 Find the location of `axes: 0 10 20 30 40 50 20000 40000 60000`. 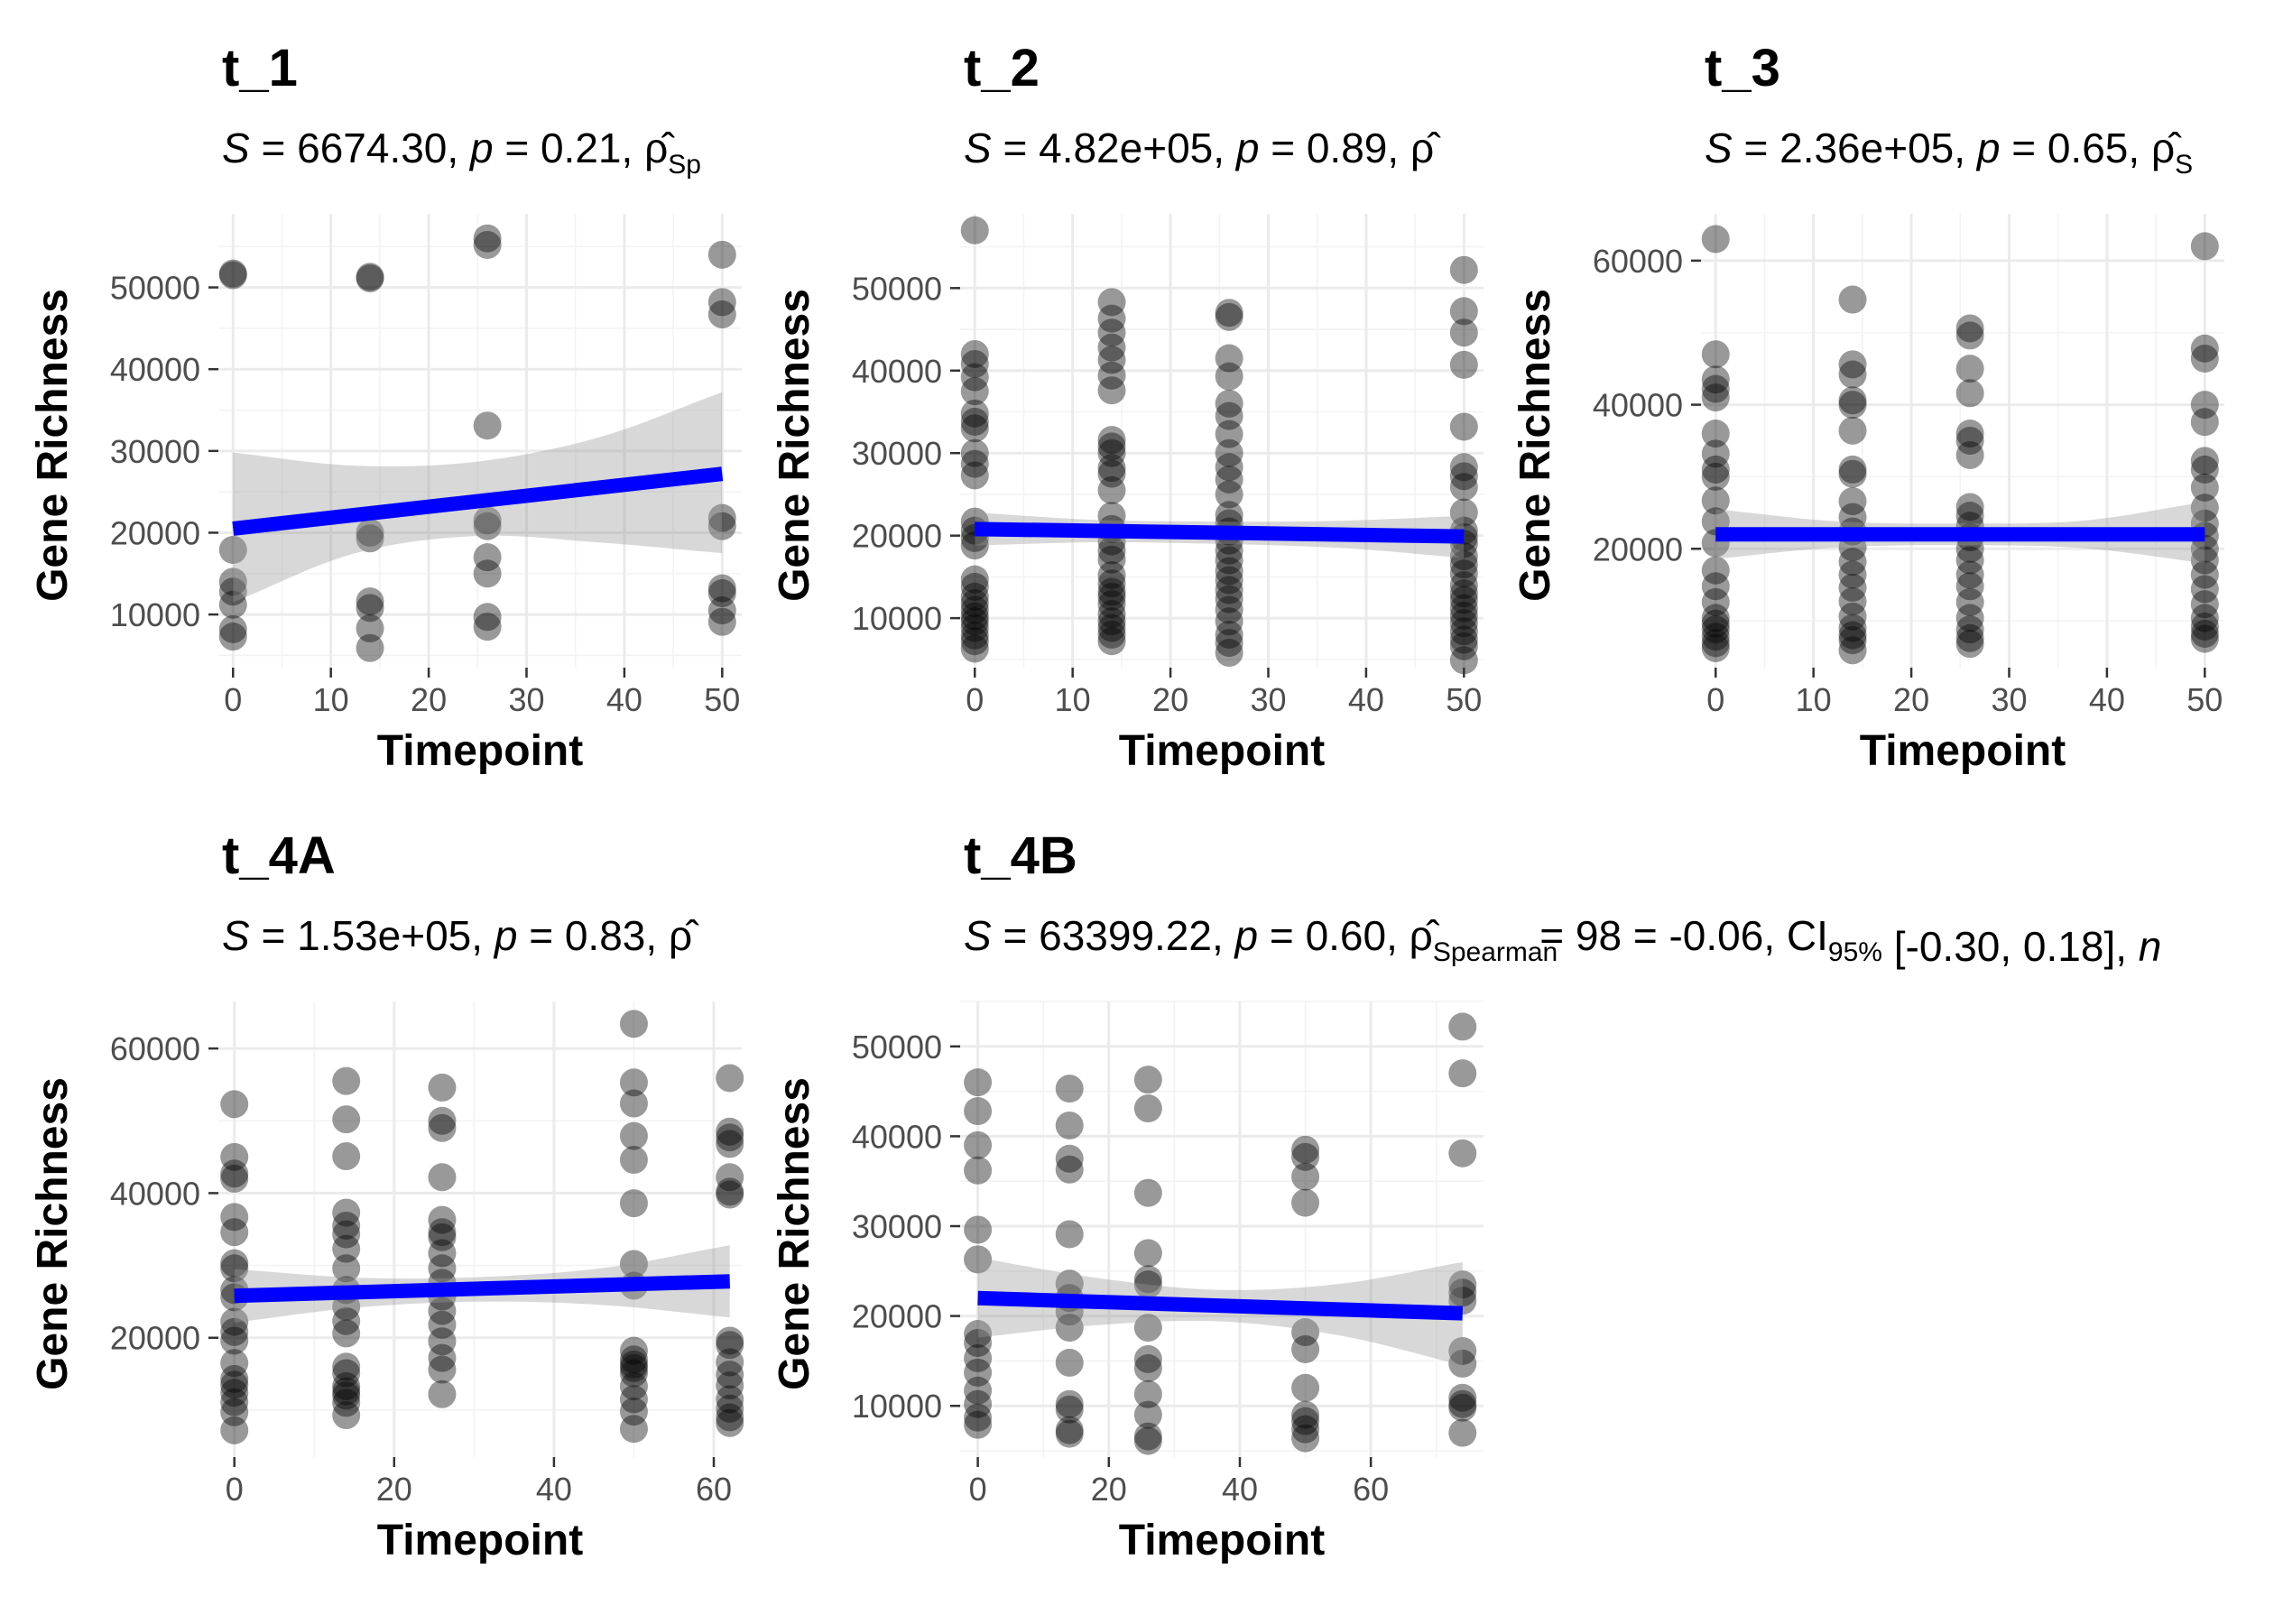

axes: 0 10 20 30 40 50 20000 40000 60000 is located at coordinates (1908, 481).